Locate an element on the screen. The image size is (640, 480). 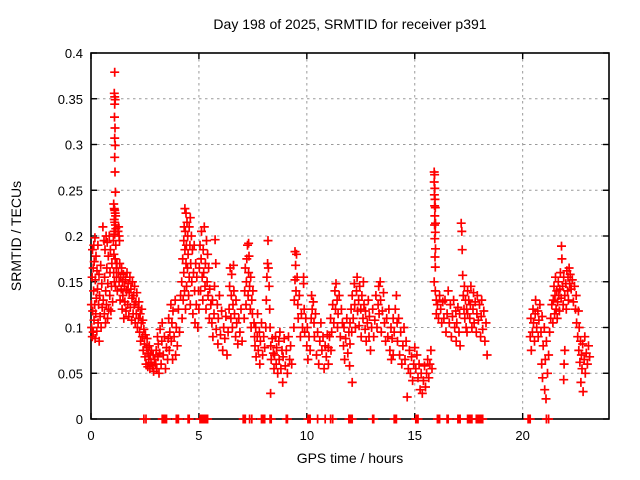
x-tick-label: 15 is located at coordinates (415, 435).